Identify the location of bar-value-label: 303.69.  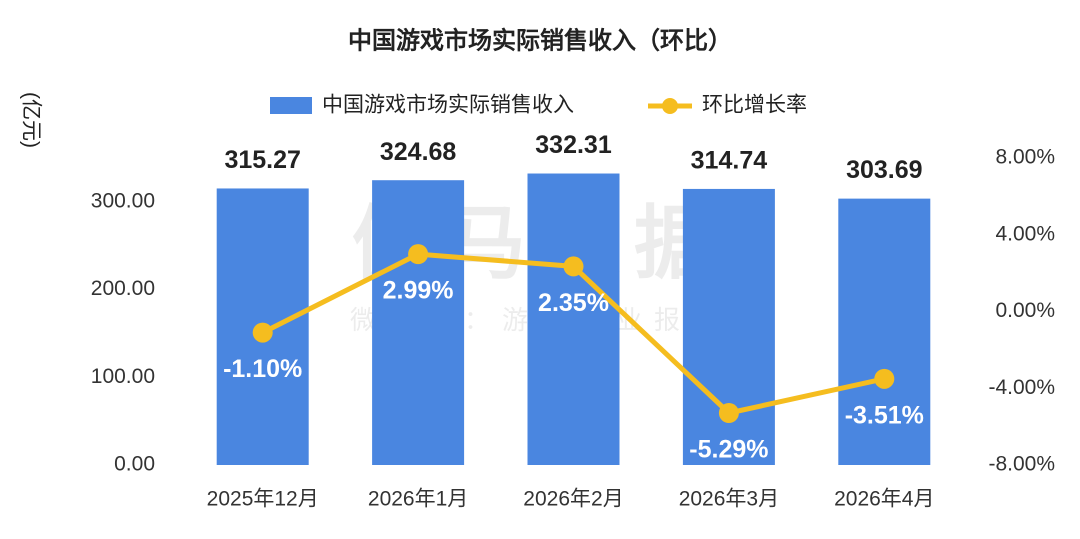
(884, 170).